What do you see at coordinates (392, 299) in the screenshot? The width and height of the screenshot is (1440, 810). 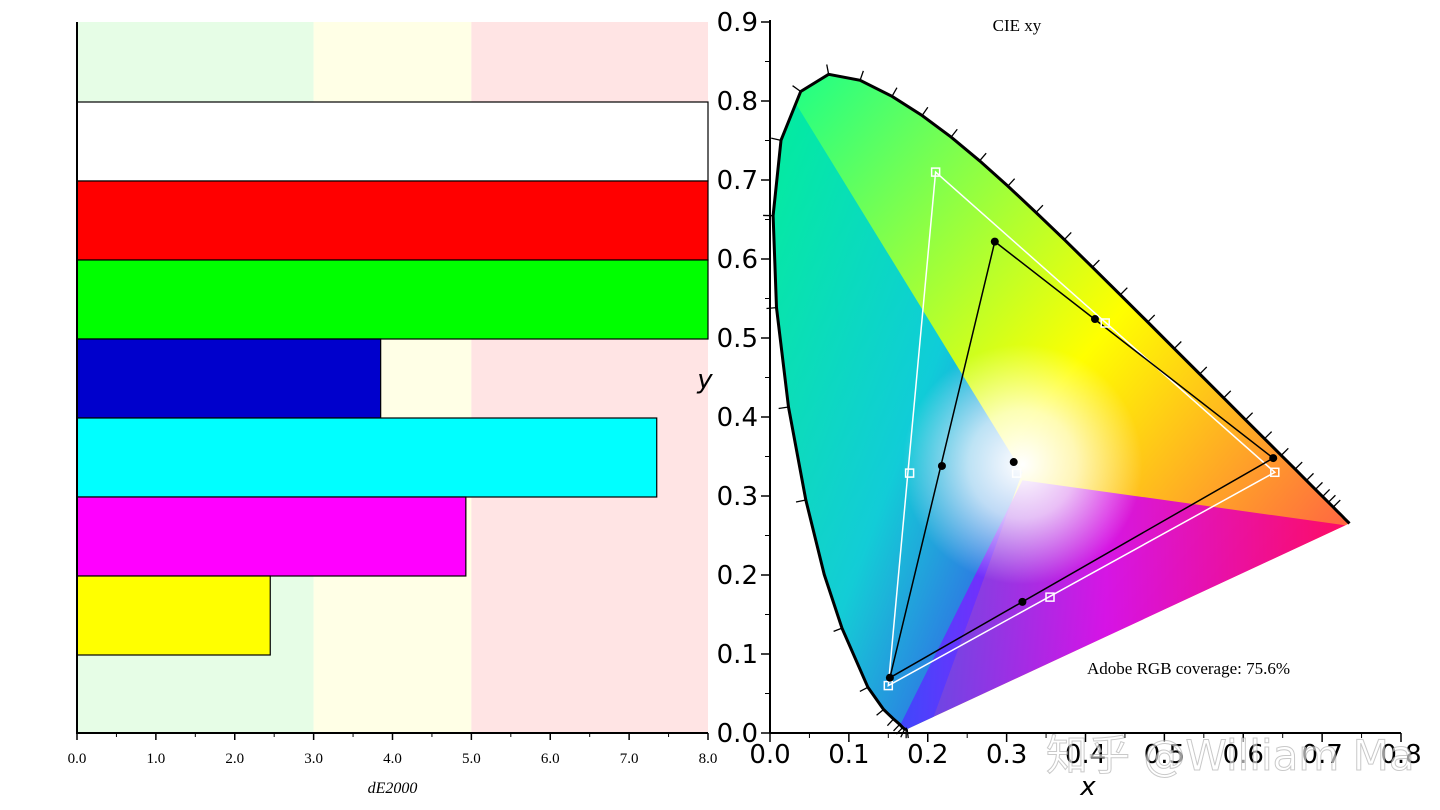 I see `bar-green` at bounding box center [392, 299].